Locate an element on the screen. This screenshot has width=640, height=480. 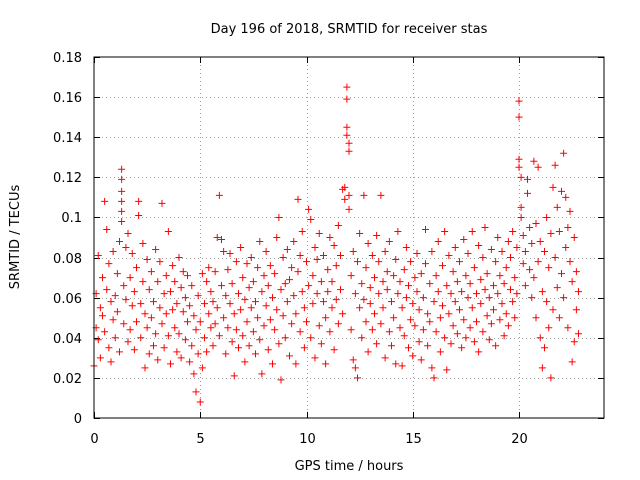
y-tick-label: 0.06 is located at coordinates (67, 299).